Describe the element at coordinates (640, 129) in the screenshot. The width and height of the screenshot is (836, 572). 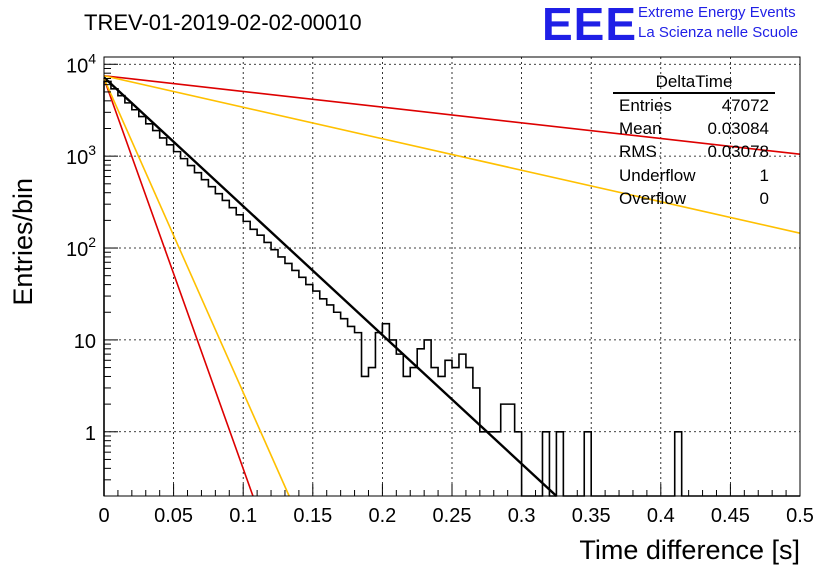
I see `stats-key: Mean` at that location.